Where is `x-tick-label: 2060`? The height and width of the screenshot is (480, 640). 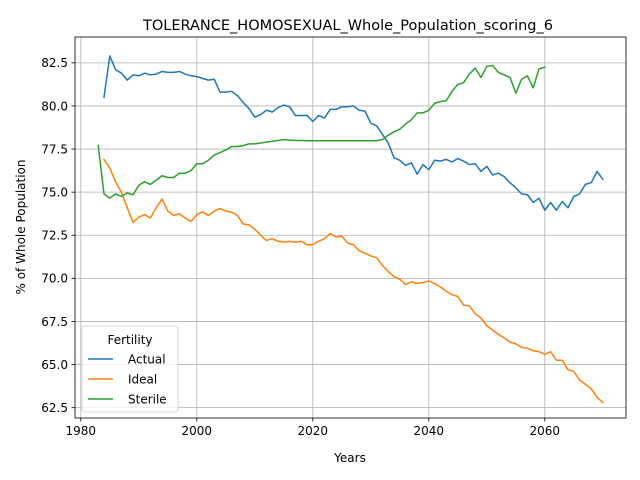 x-tick-label: 2060 is located at coordinates (545, 431).